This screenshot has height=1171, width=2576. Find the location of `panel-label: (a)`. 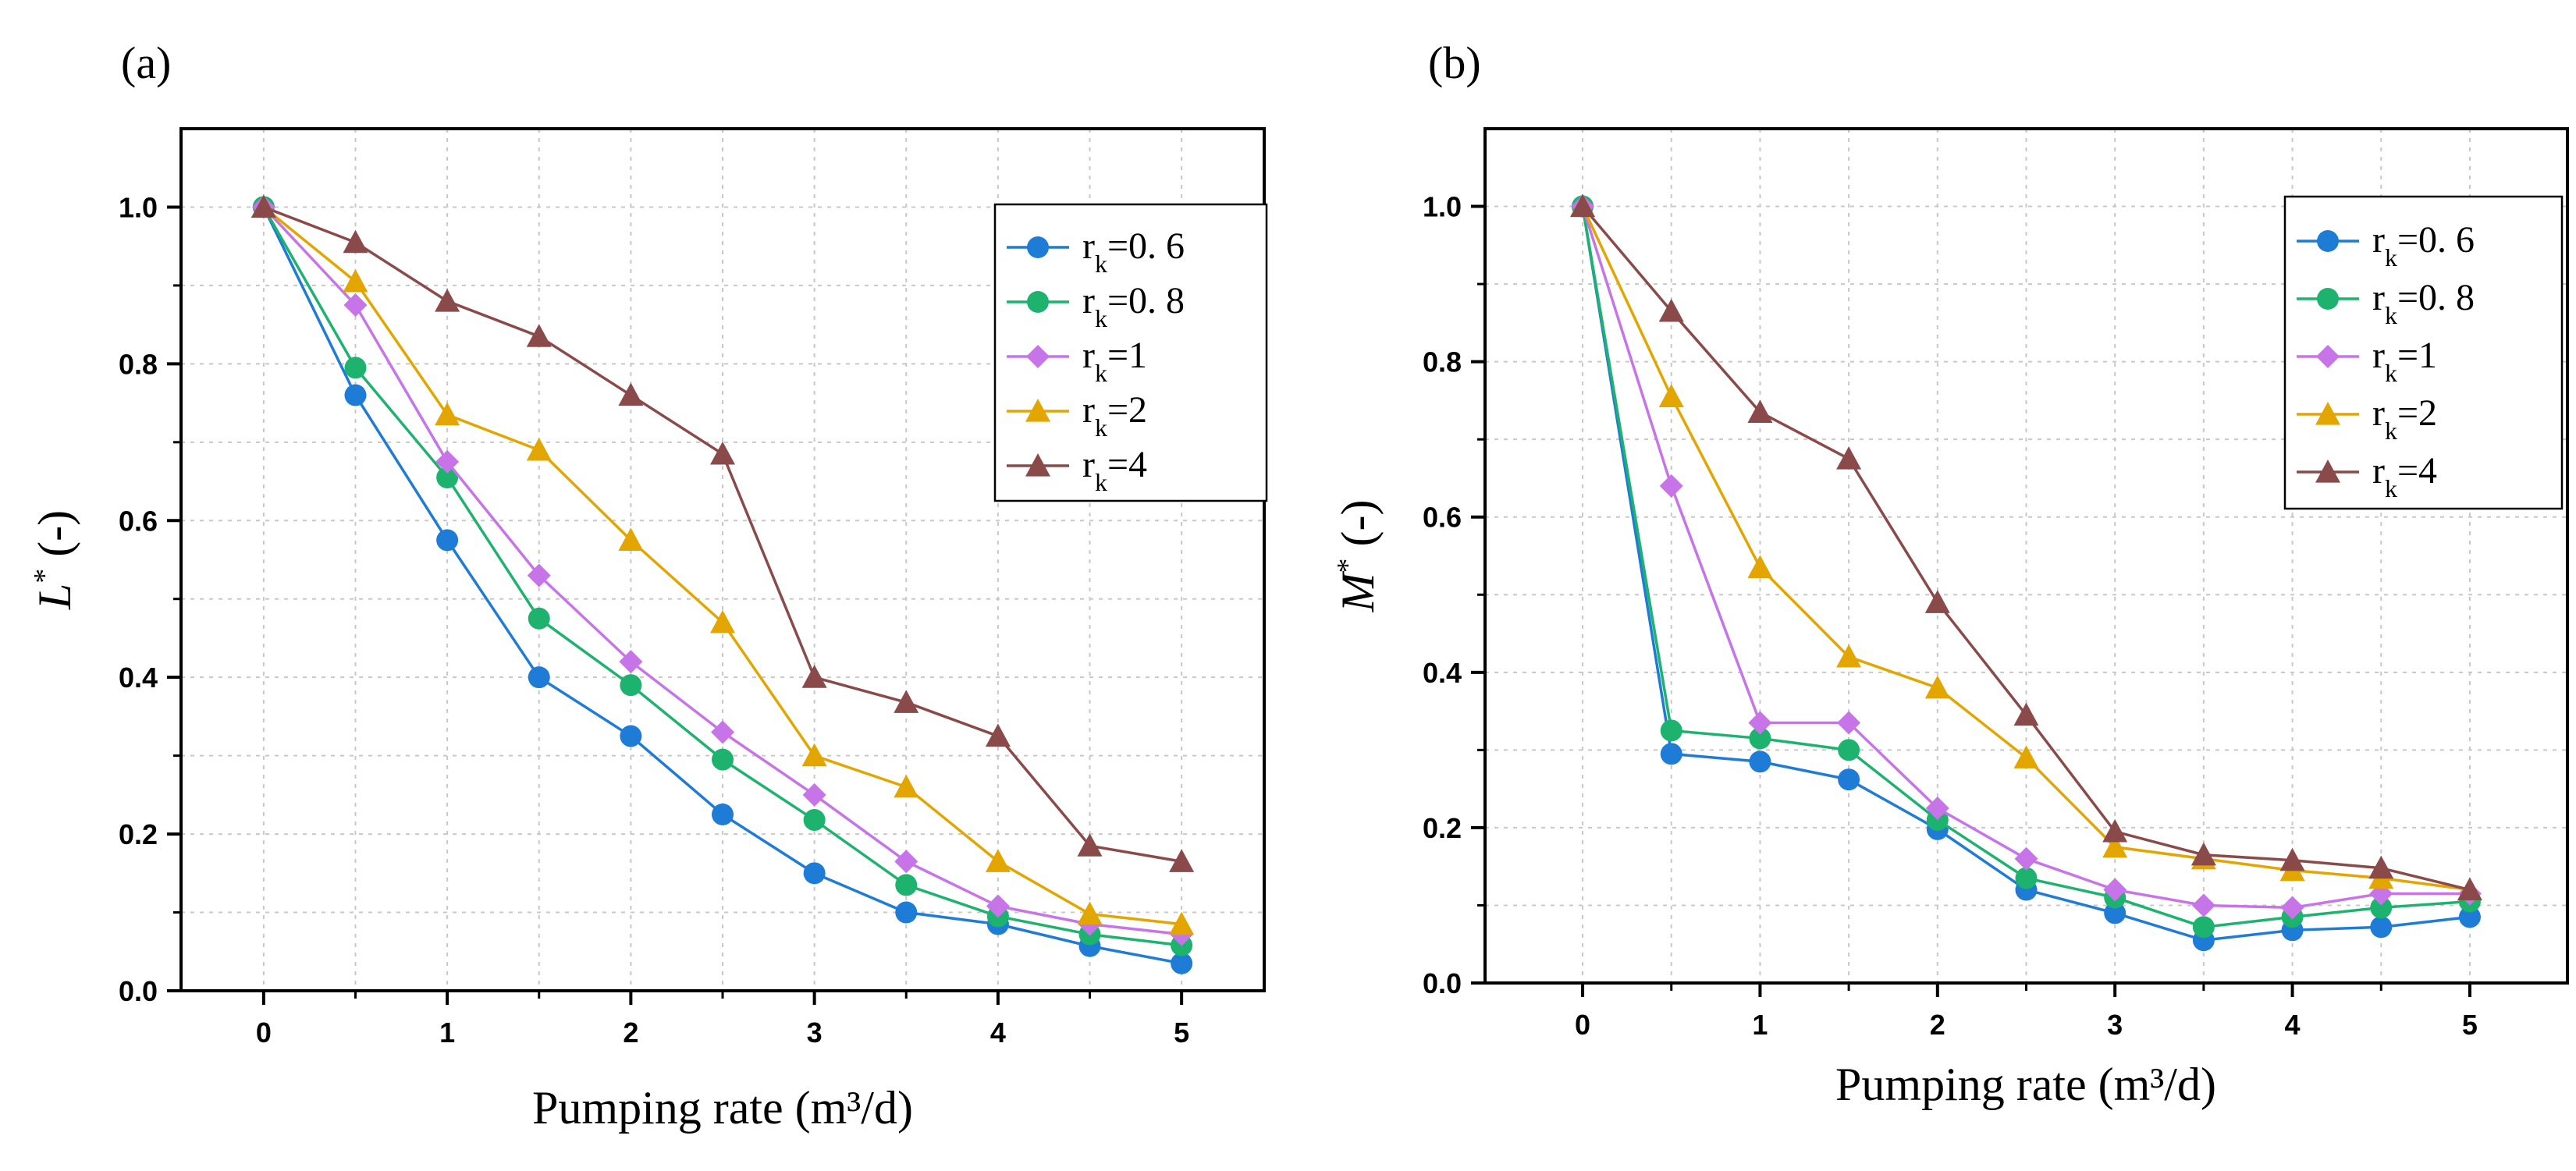

panel-label: (a) is located at coordinates (146, 62).